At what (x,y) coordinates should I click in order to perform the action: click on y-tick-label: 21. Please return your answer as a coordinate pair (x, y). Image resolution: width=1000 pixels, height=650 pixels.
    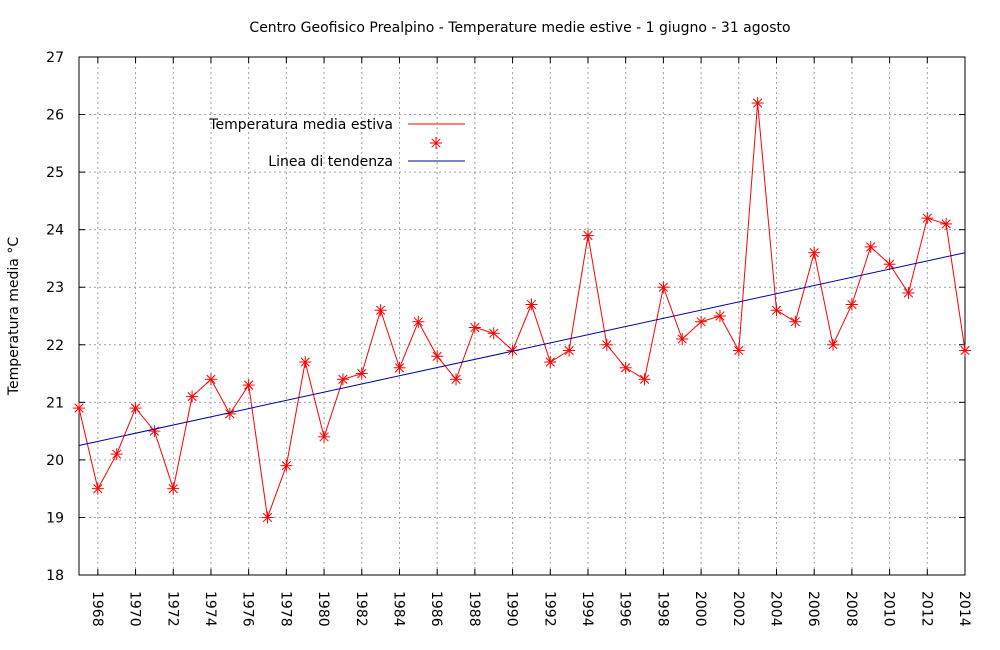
    Looking at the image, I should click on (55, 403).